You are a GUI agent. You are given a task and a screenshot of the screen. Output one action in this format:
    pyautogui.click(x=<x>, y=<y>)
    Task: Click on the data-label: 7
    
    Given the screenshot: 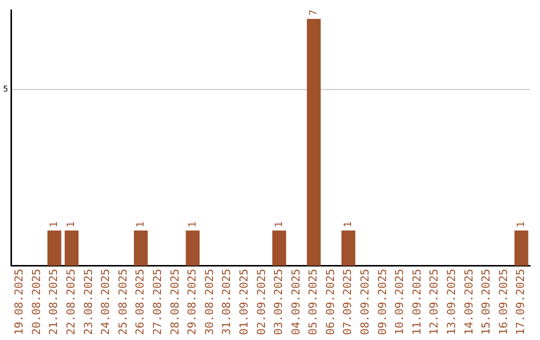 What is the action you would take?
    pyautogui.click(x=314, y=12)
    